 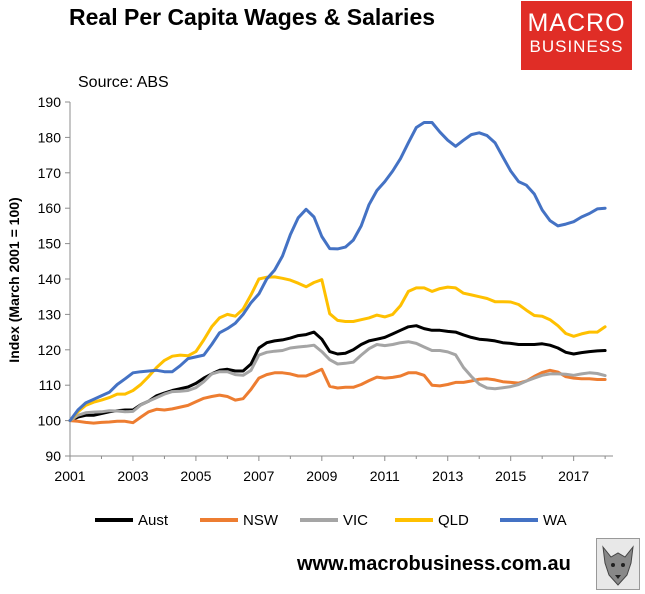 What do you see at coordinates (50, 279) in the screenshot?
I see `y-tick-label: 140` at bounding box center [50, 279].